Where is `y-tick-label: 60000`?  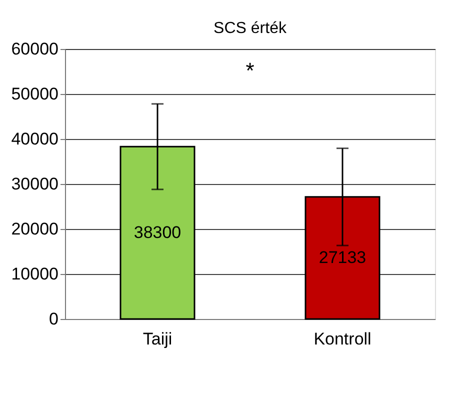
y-tick-label: 60000 is located at coordinates (34, 49).